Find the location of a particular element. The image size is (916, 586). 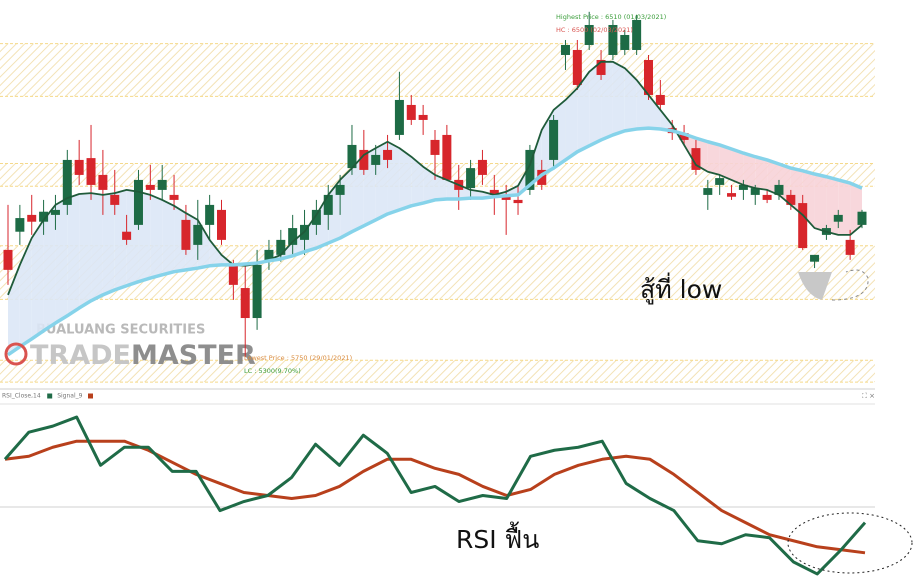

watermark-part: TRADE is located at coordinates (80, 355).